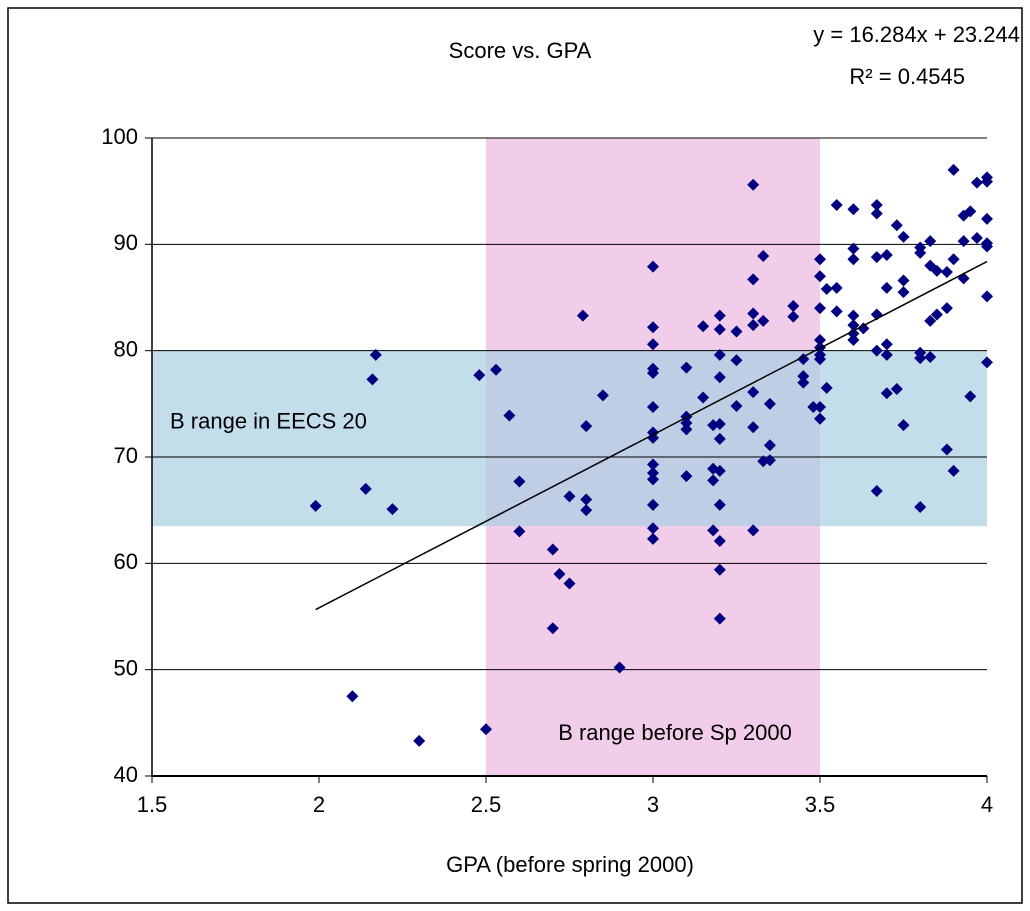 This screenshot has width=1030, height=911. What do you see at coordinates (268, 420) in the screenshot?
I see `band-label: B range in EECS 20` at bounding box center [268, 420].